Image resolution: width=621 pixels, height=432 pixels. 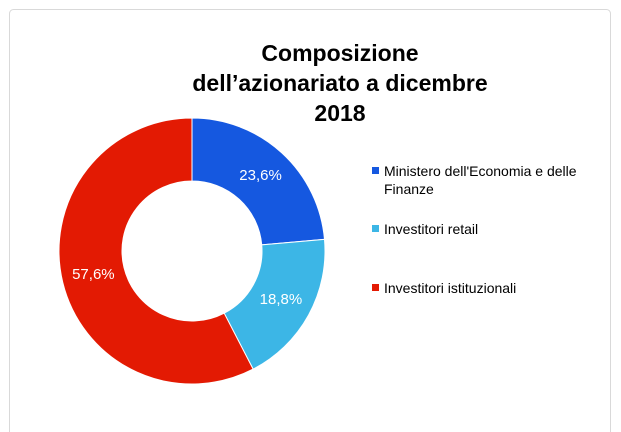 What do you see at coordinates (431, 229) in the screenshot?
I see `legend-label: Investitori retail` at bounding box center [431, 229].